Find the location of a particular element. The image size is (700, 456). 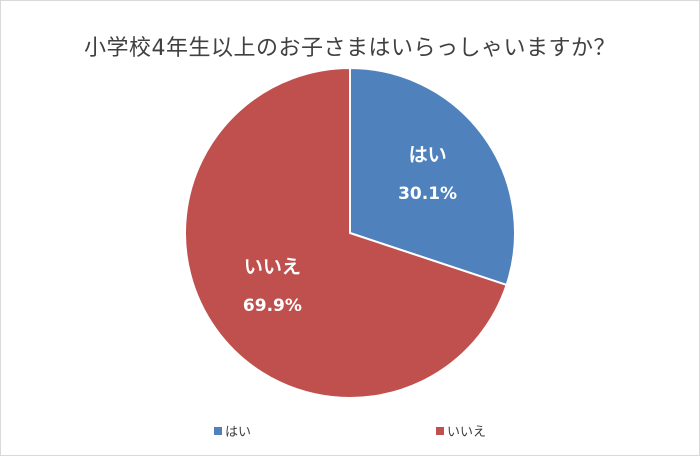

legend-swatch-yes is located at coordinates (218, 430).